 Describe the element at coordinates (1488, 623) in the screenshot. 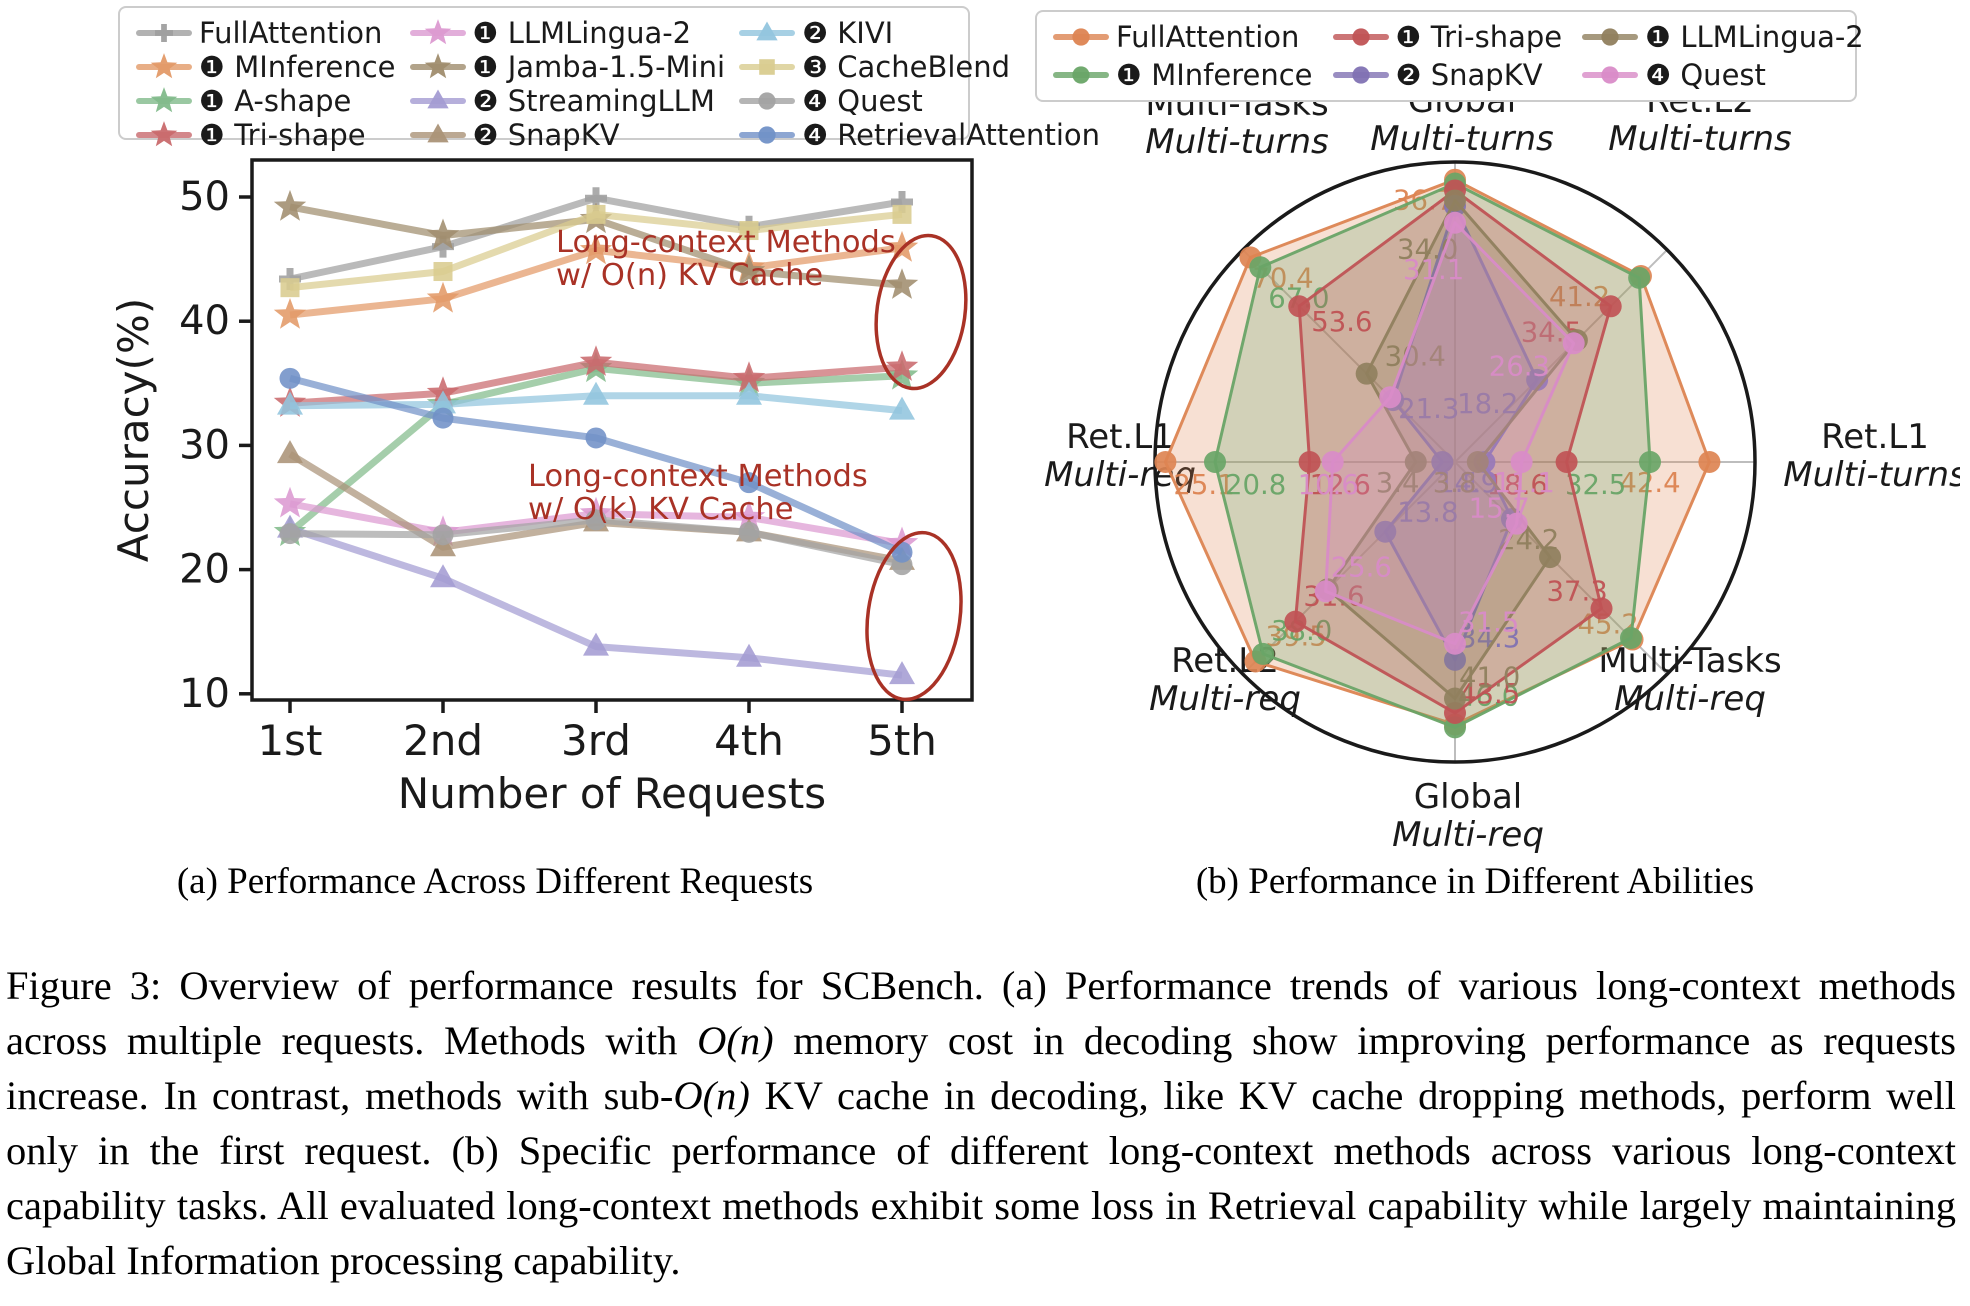

I see `radar-point-label: 31.5` at that location.